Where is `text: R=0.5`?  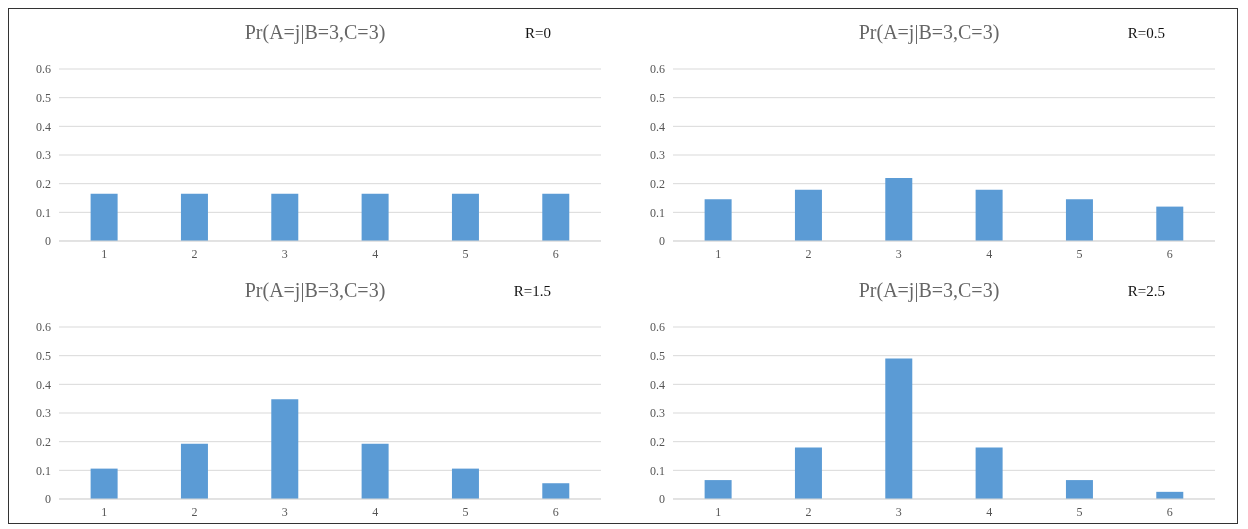
text: R=0.5 is located at coordinates (1146, 33).